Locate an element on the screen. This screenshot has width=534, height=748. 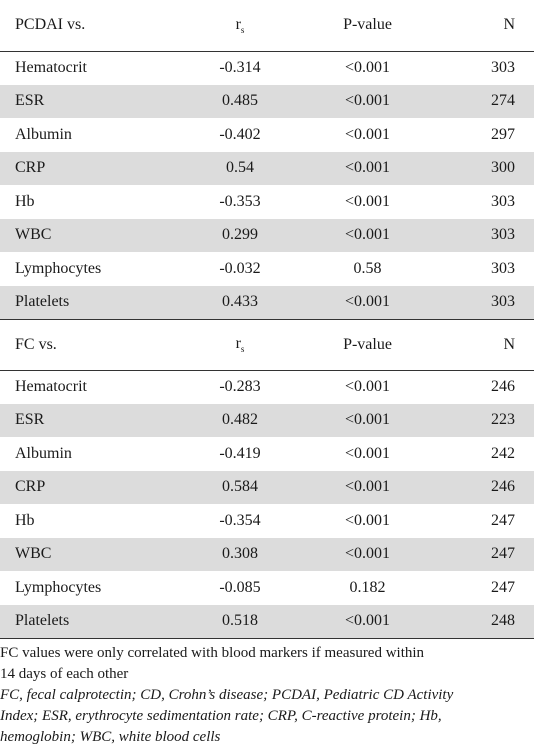
abbreviations-line: hemoglobin; WBC, white blood cells is located at coordinates (110, 736).